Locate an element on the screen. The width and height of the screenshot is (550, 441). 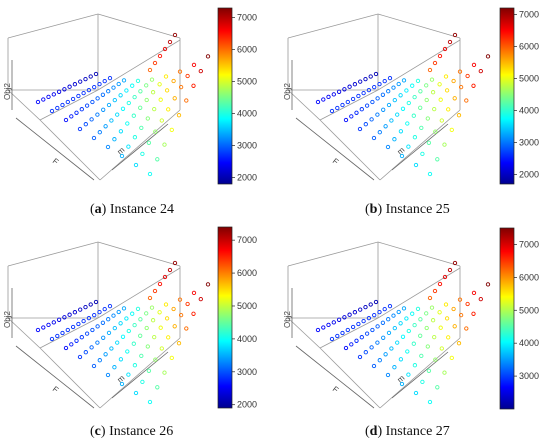
scatter-points is located at coordinates (403, 332).